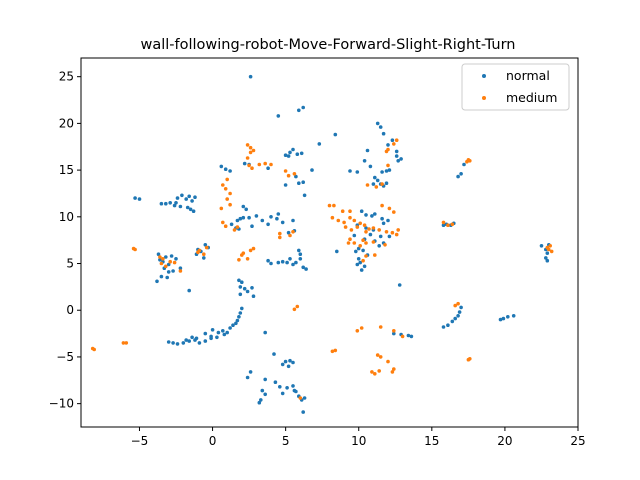  I want to click on legend-marker-normal, so click(484, 76).